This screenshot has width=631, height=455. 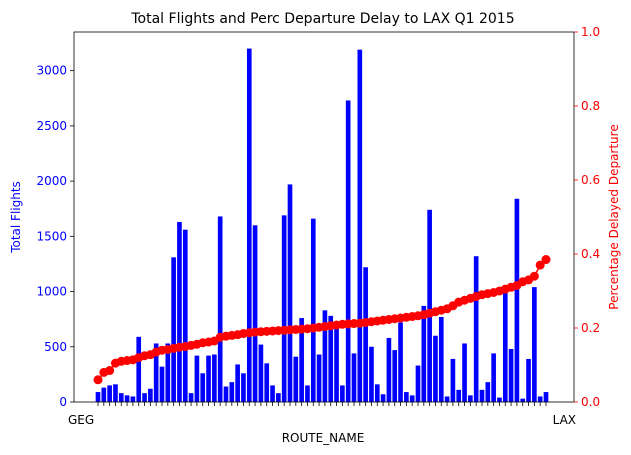 I want to click on right-tick-label: 0.4, so click(x=590, y=254).